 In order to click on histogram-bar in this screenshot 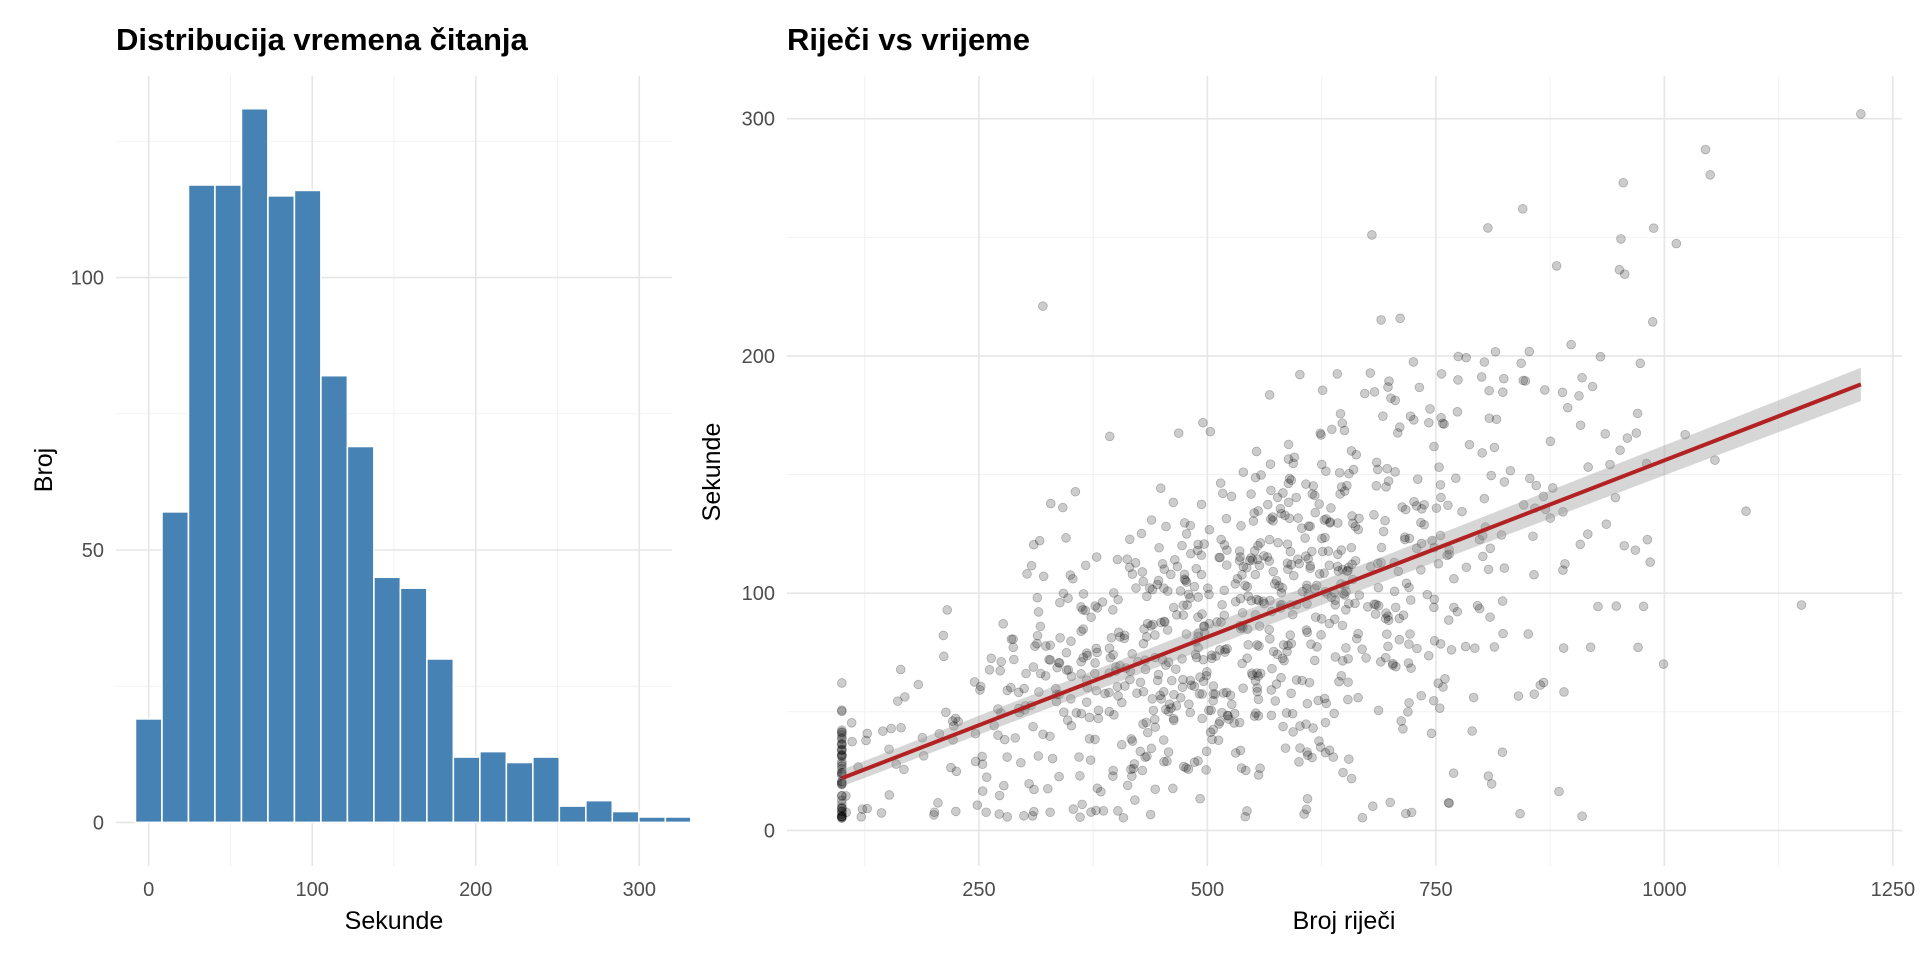, I will do `click(201, 504)`.